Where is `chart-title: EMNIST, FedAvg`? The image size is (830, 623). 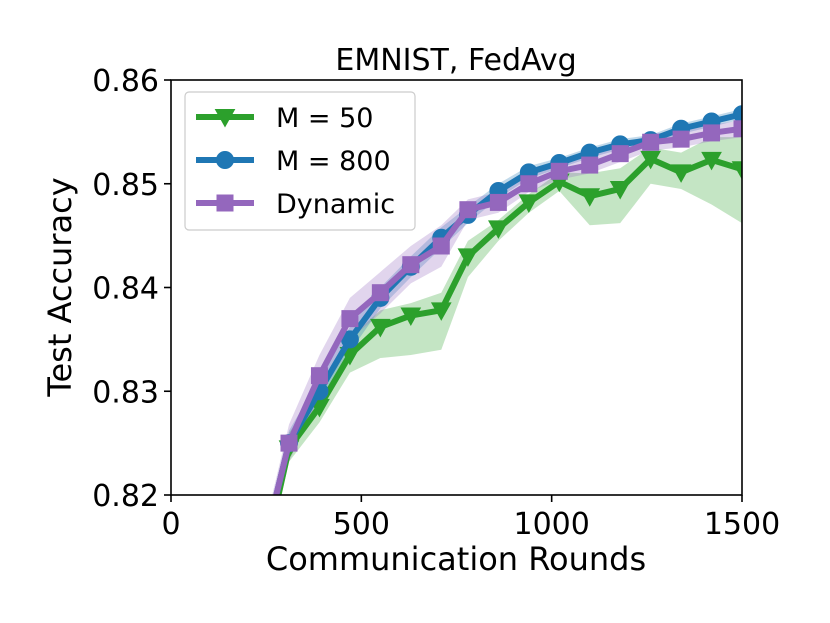
chart-title: EMNIST, FedAvg is located at coordinates (455, 60).